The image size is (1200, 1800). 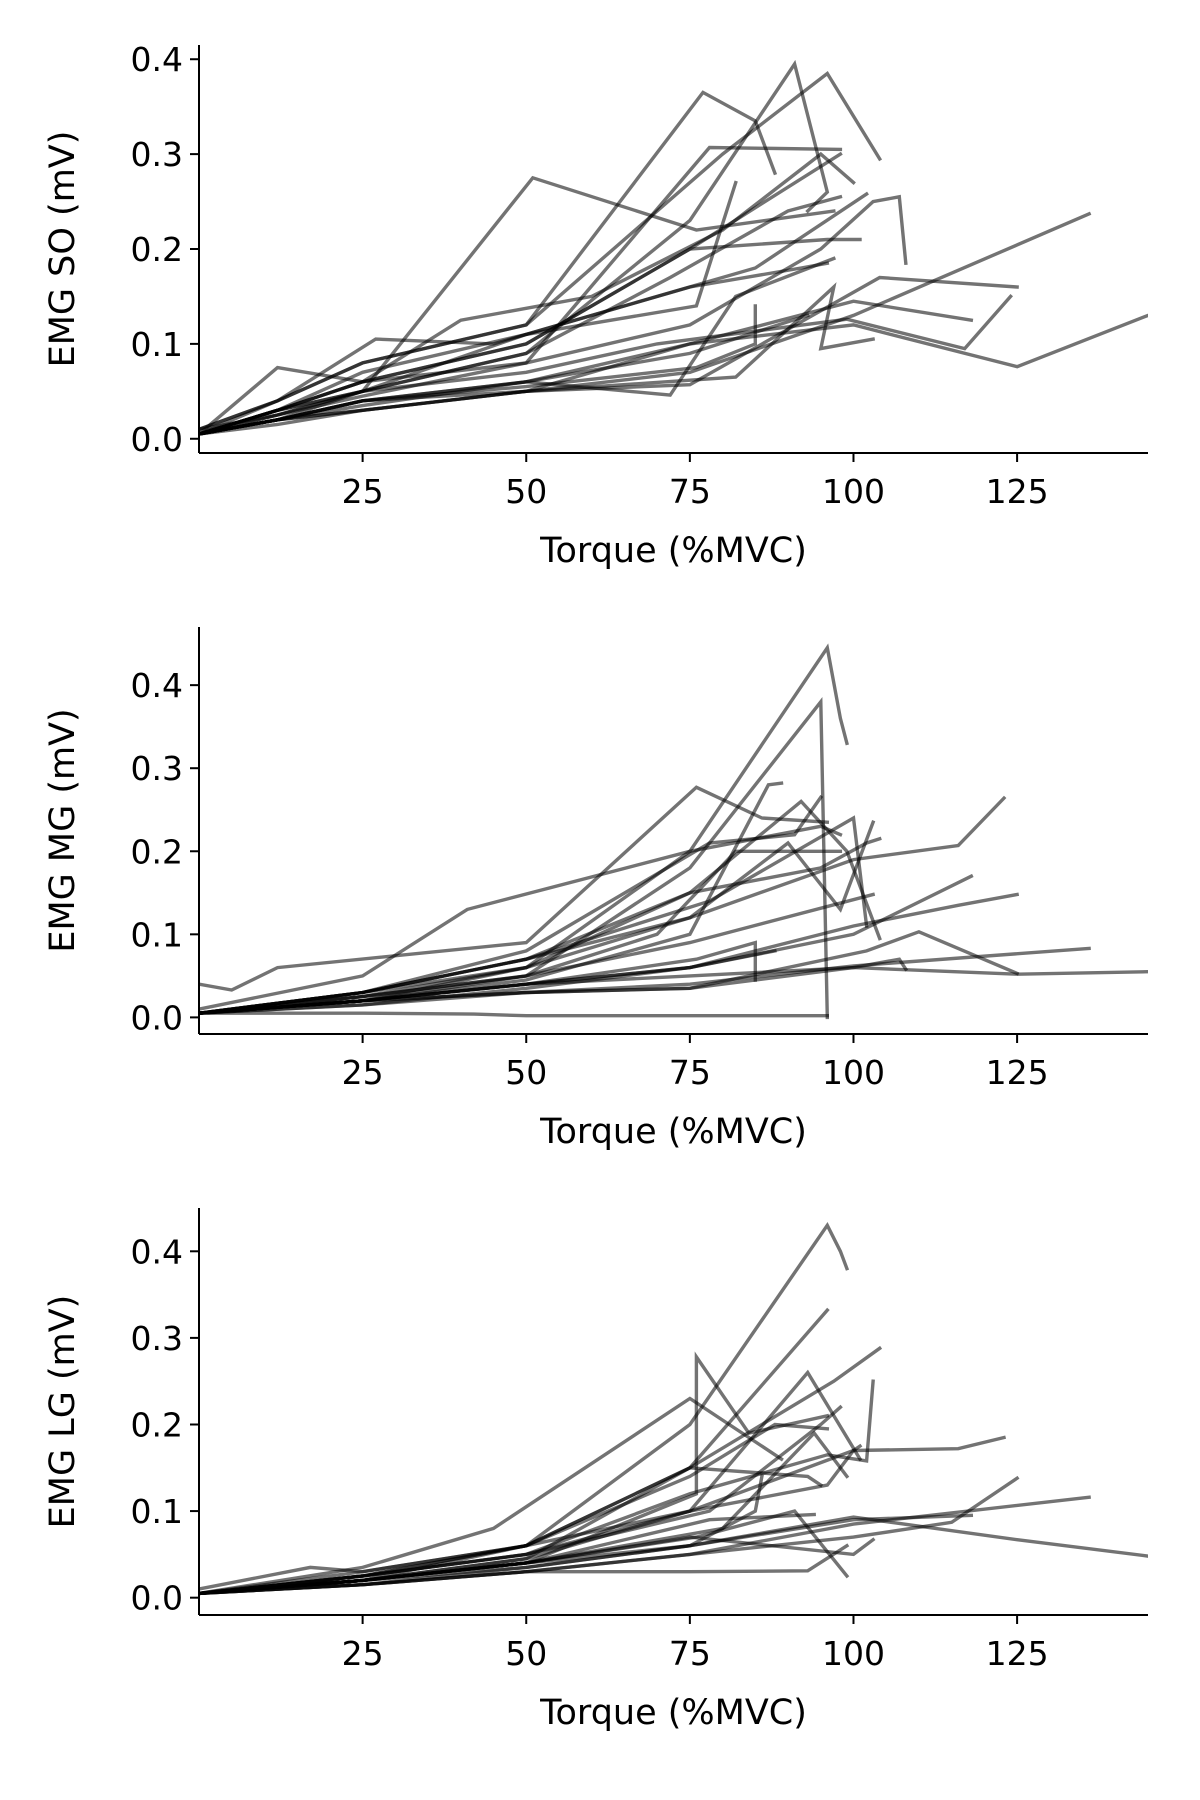 I want to click on y-axis-label-lg: EMG LG (mV), so click(x=63, y=1412).